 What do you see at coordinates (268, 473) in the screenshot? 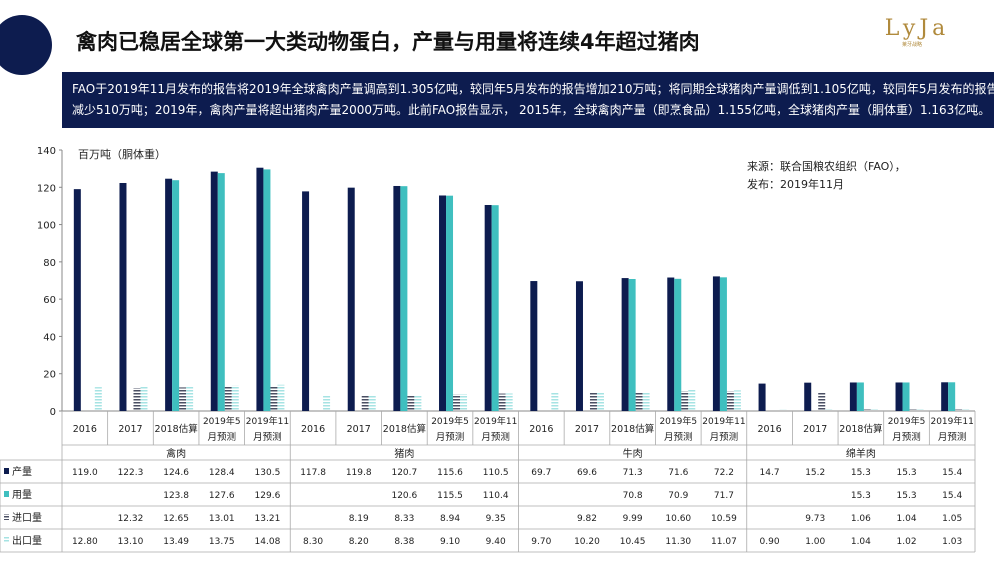
I see `table-value: 130.5` at bounding box center [268, 473].